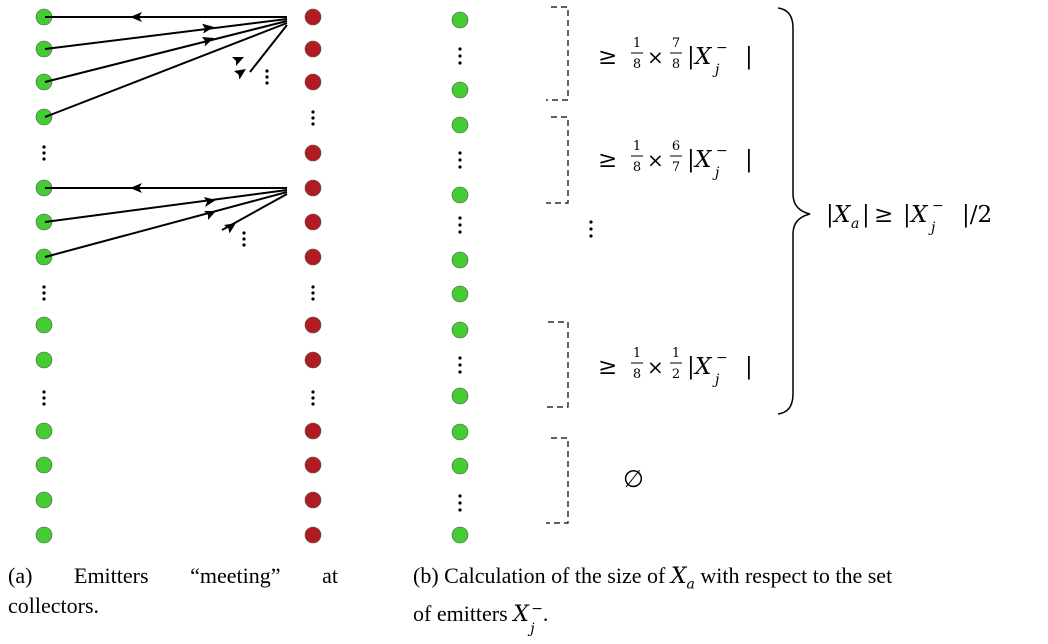 This screenshot has height=644, width=1048. What do you see at coordinates (676, 43) in the screenshot?
I see `svg-text: 7` at bounding box center [676, 43].